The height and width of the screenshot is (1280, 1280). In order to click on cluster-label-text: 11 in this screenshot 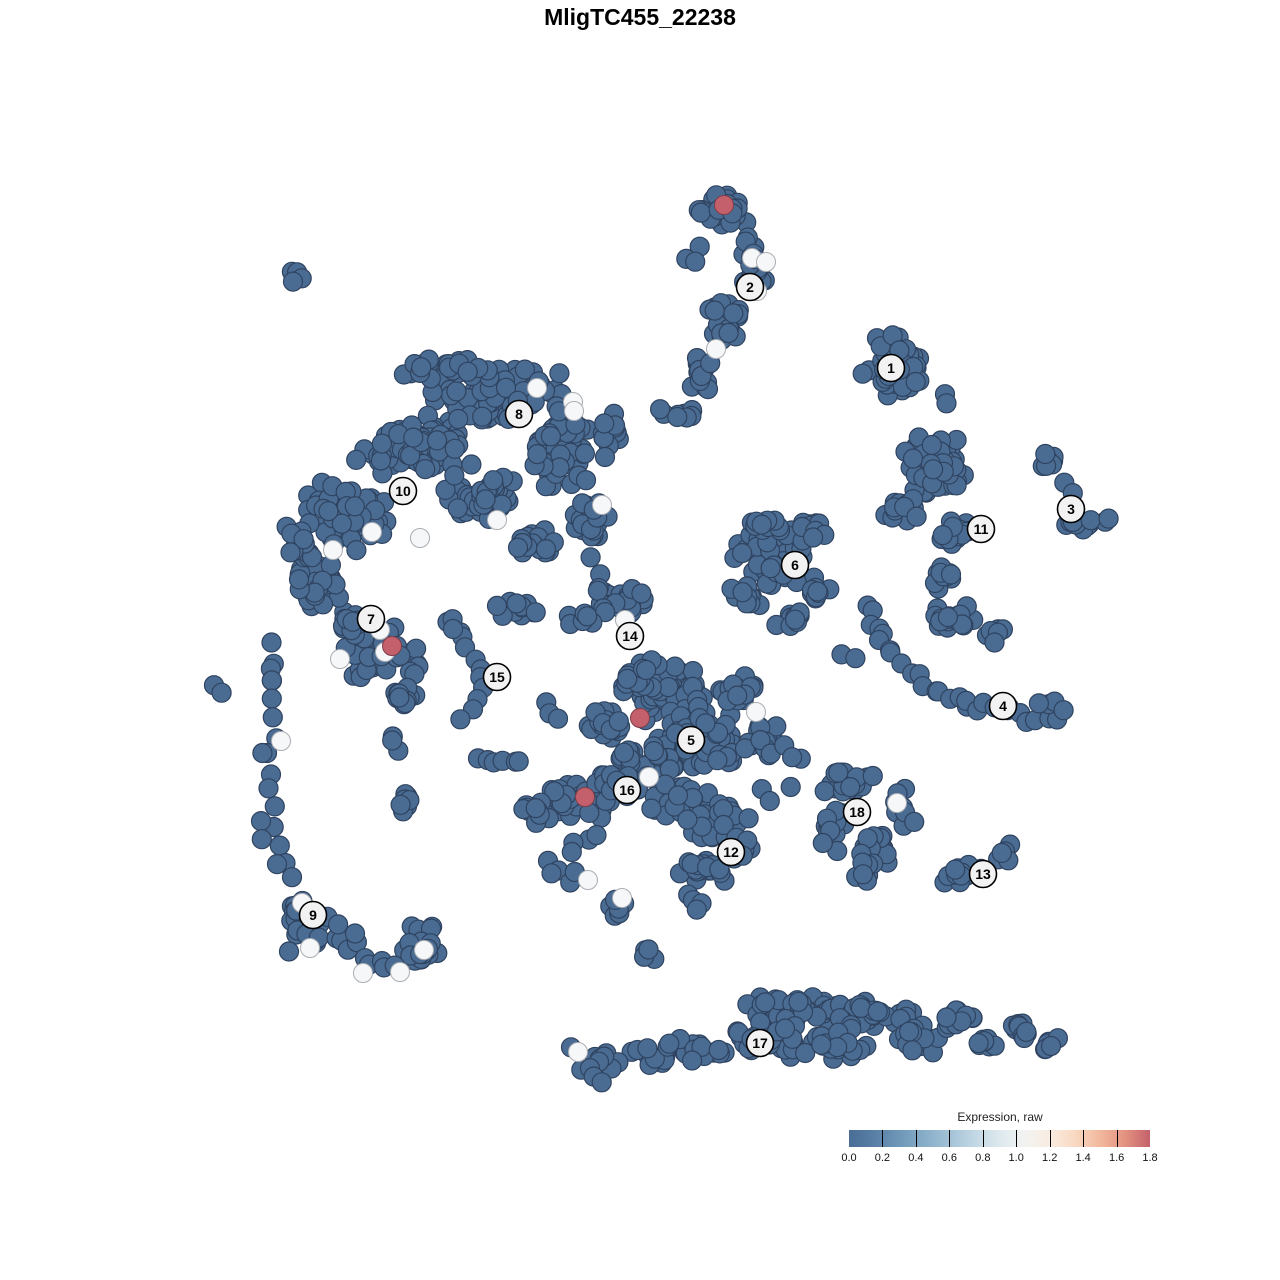, I will do `click(981, 529)`.